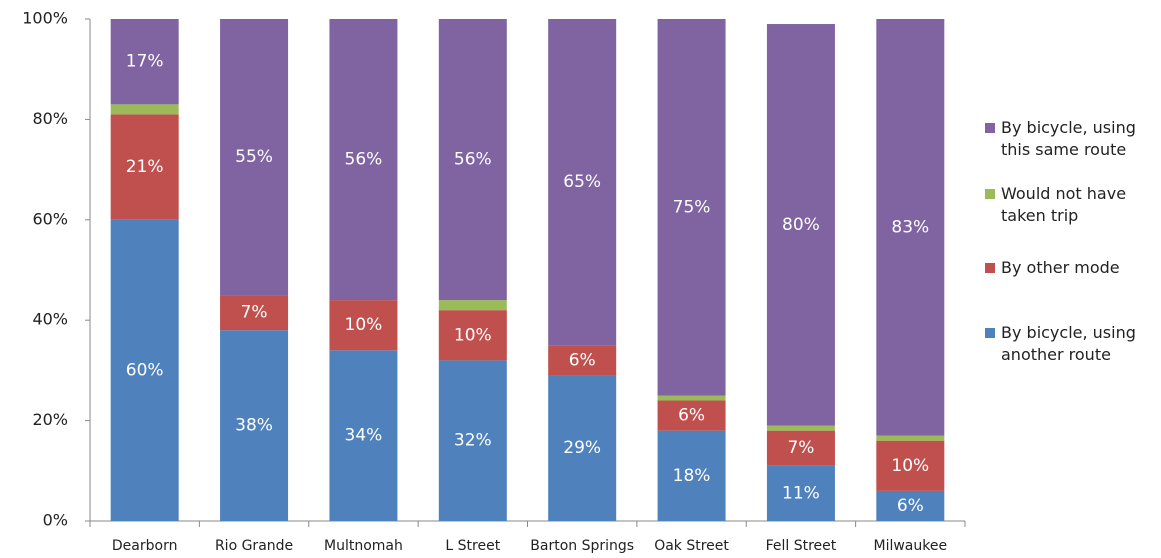 The width and height of the screenshot is (1161, 558). Describe the element at coordinates (691, 546) in the screenshot. I see `x-tick-label: Oak Street` at that location.